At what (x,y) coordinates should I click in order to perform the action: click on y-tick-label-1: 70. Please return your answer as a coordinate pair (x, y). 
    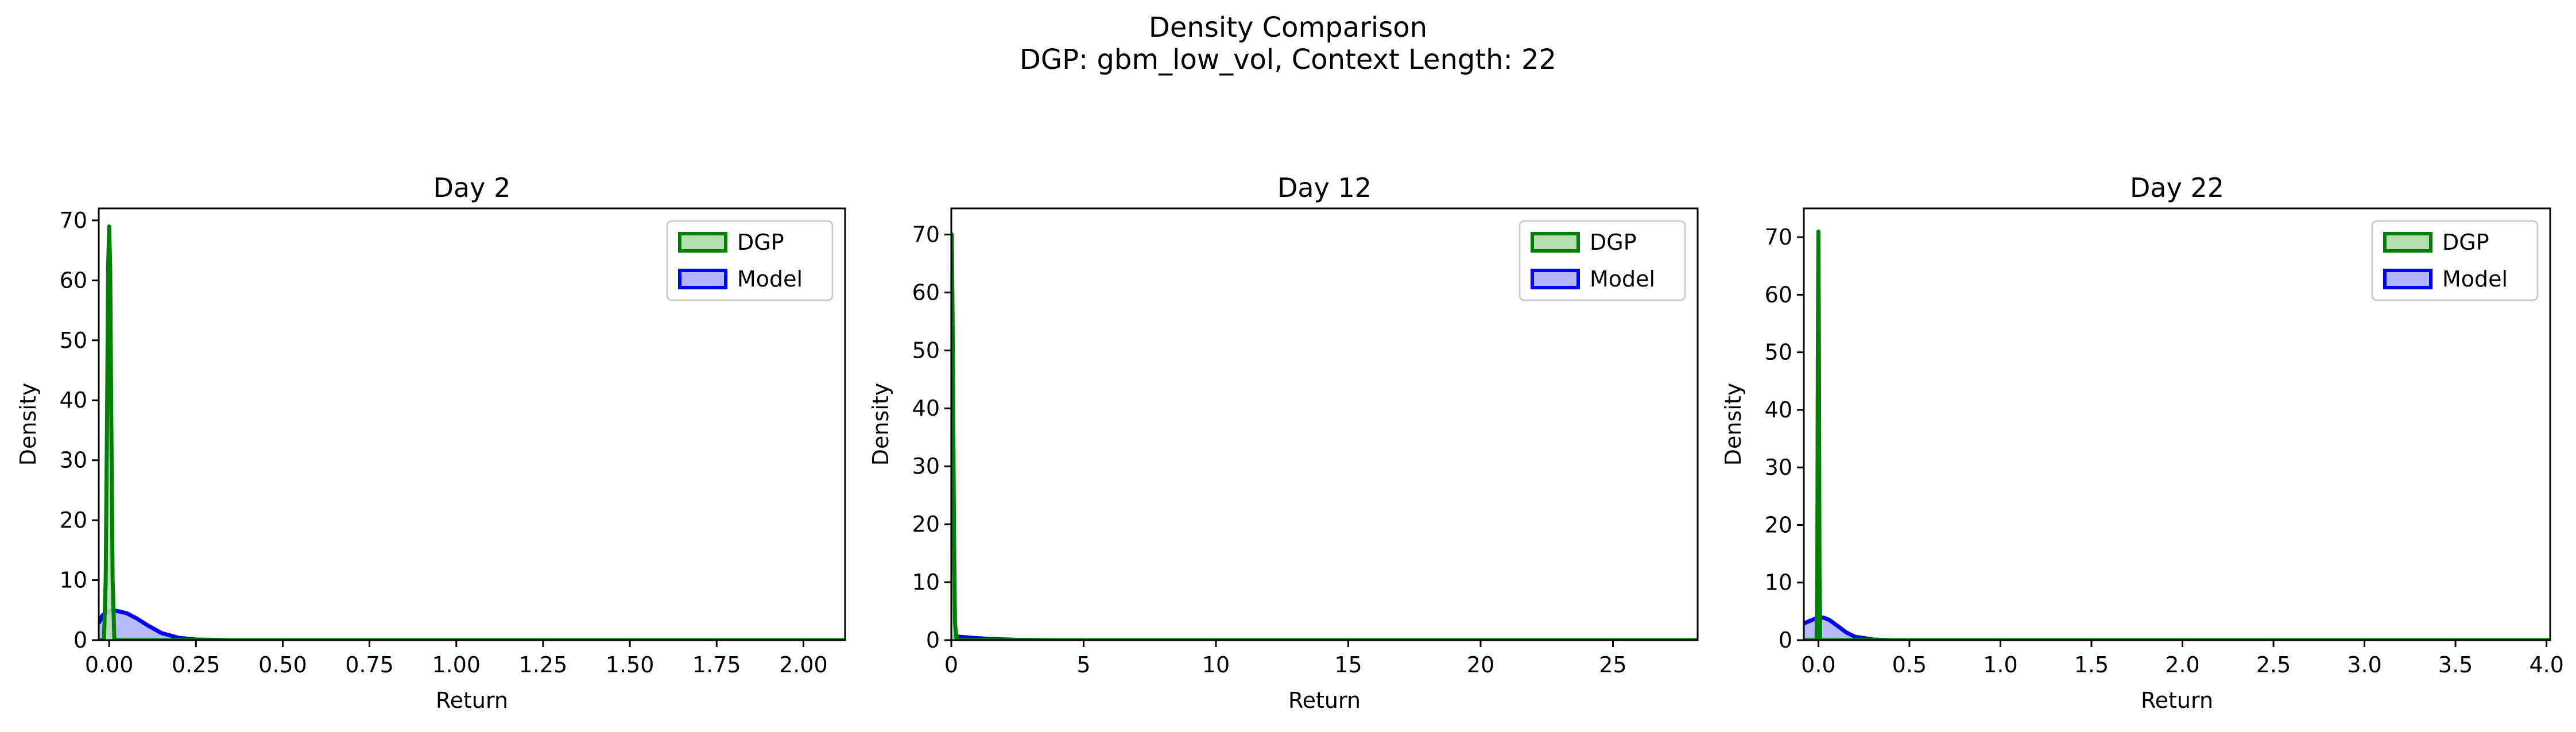
    Looking at the image, I should click on (73, 220).